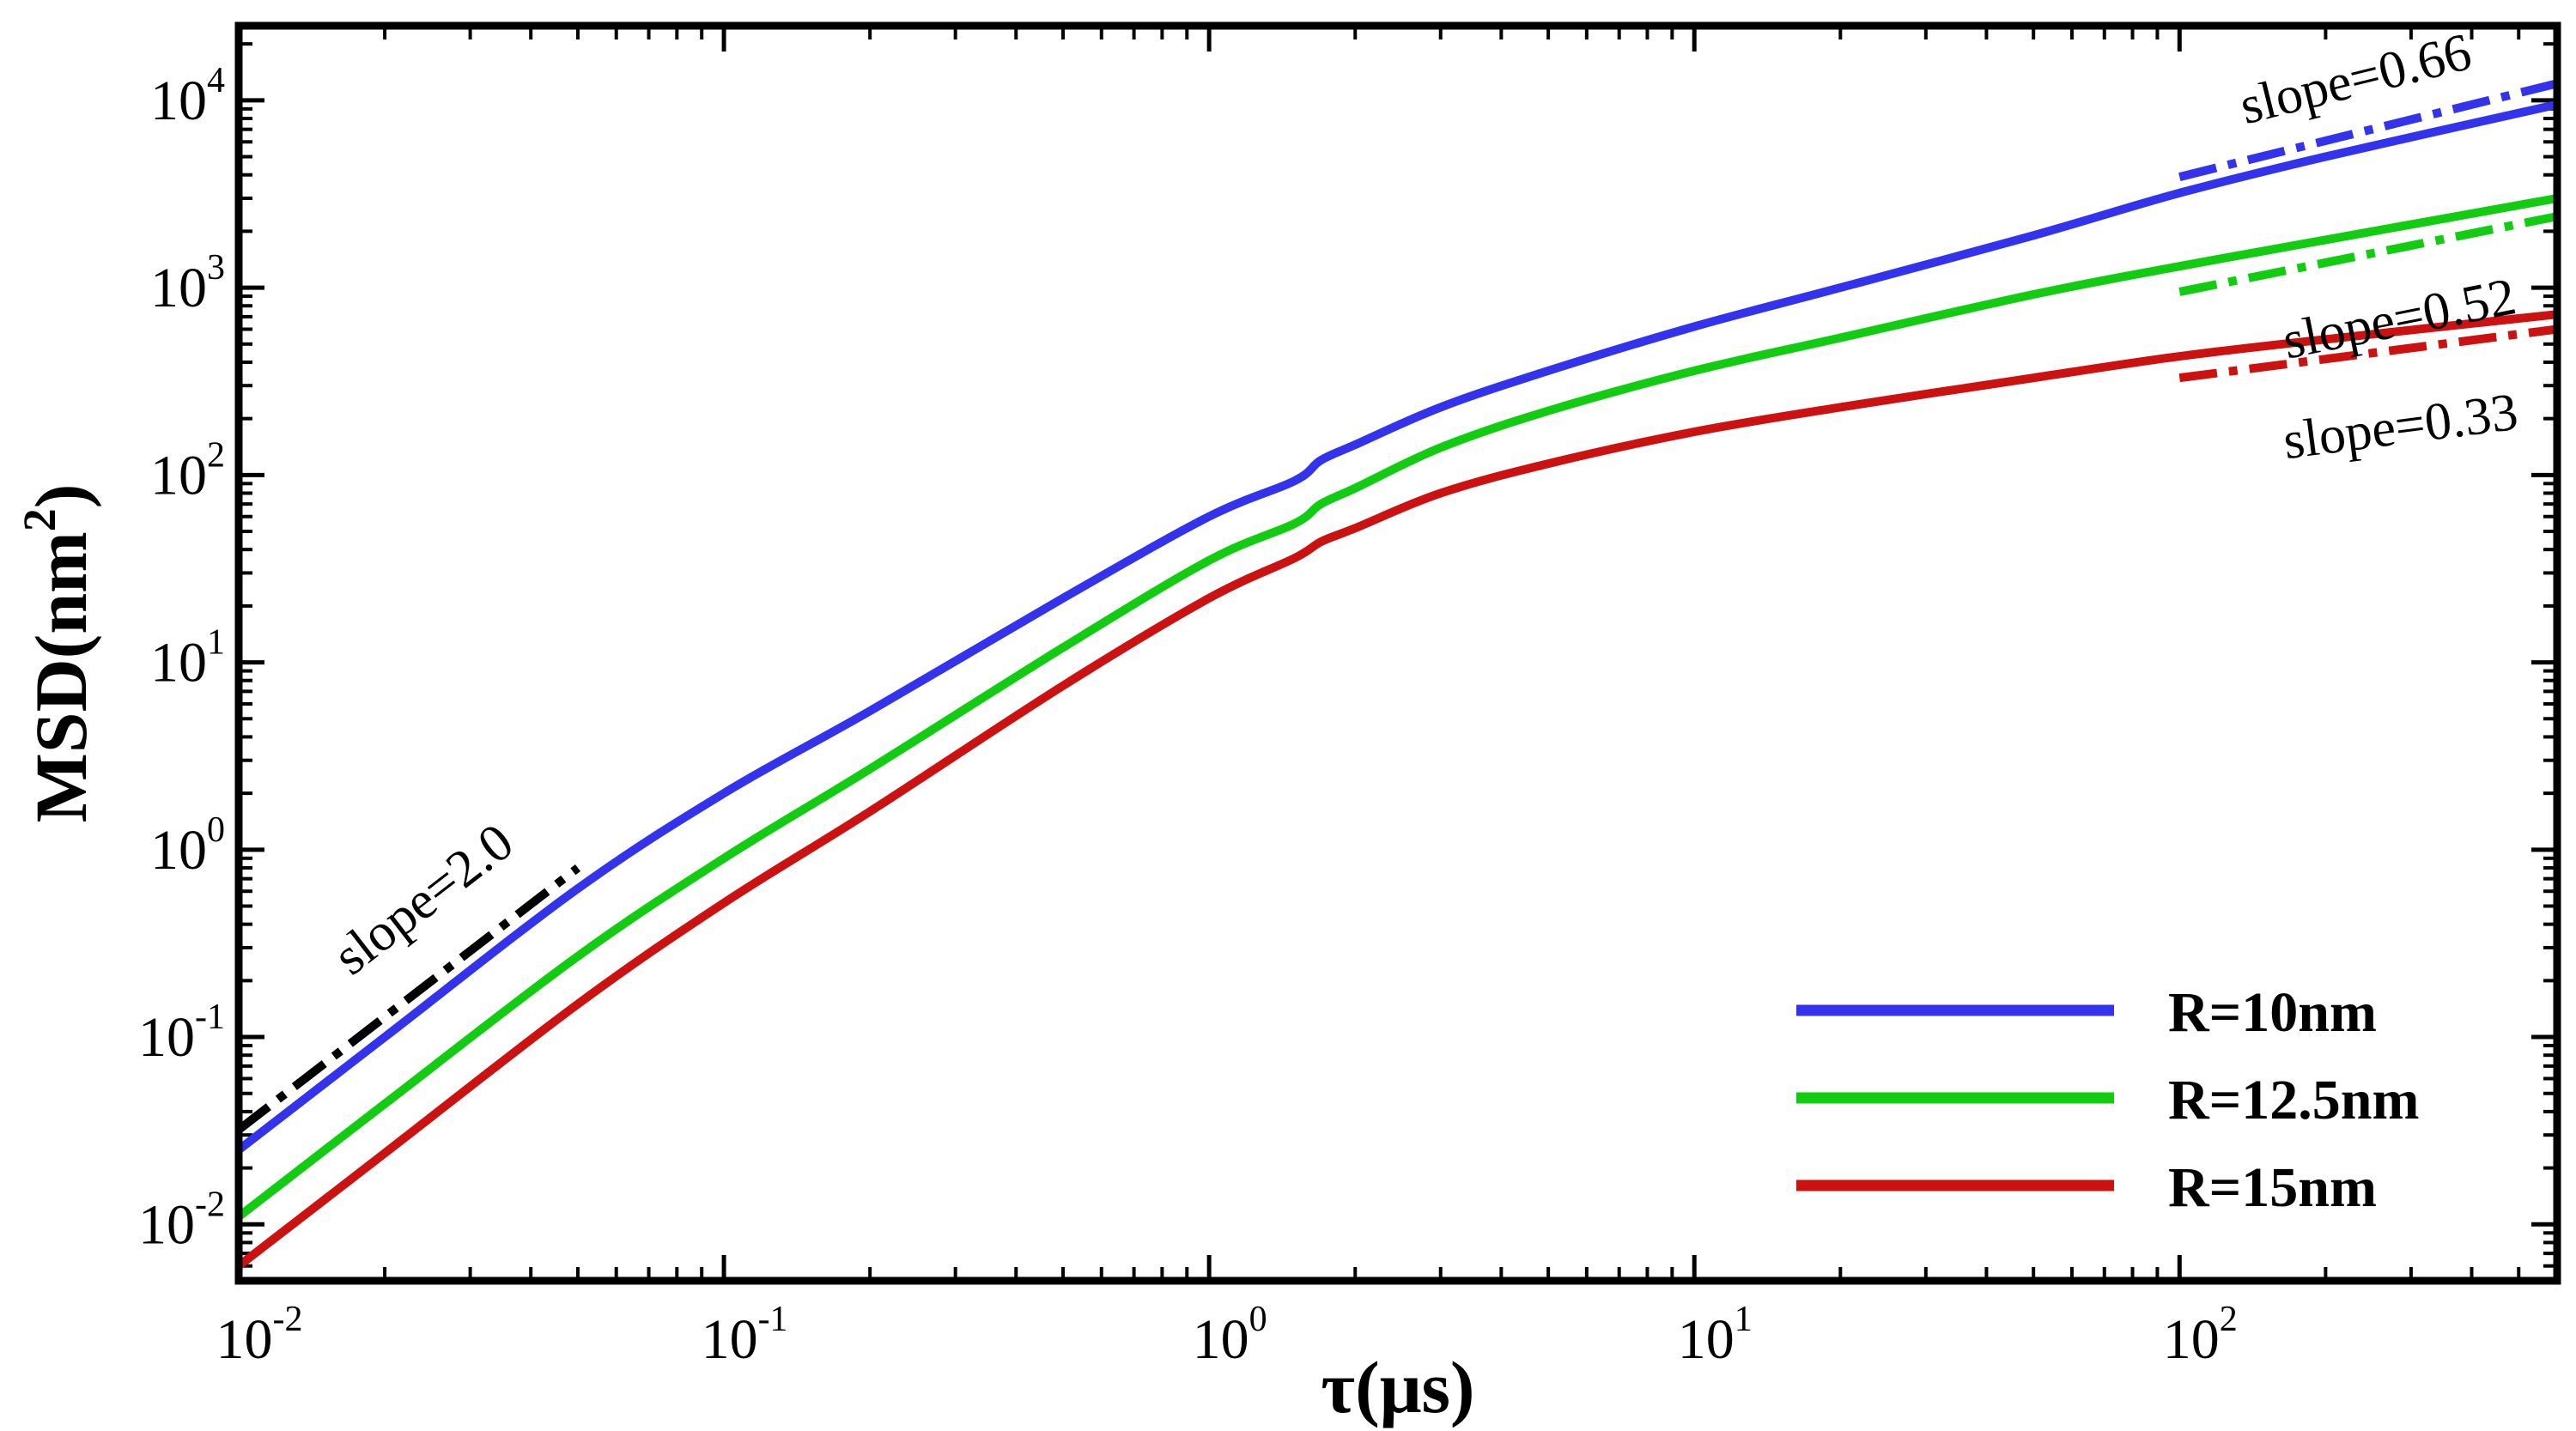 The height and width of the screenshot is (1431, 2576). Describe the element at coordinates (61, 677) in the screenshot. I see `y-axis-title-base: MSD(nm` at that location.